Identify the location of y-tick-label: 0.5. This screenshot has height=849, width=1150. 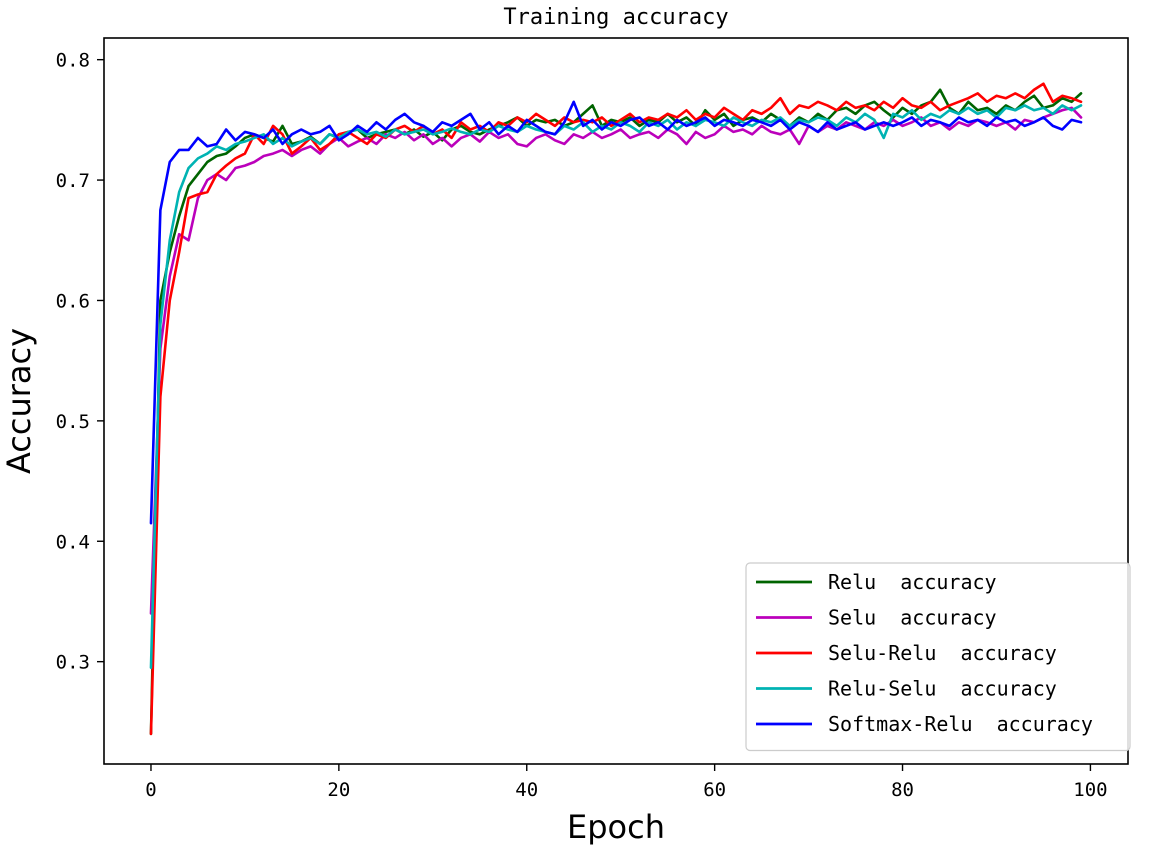
(73, 422).